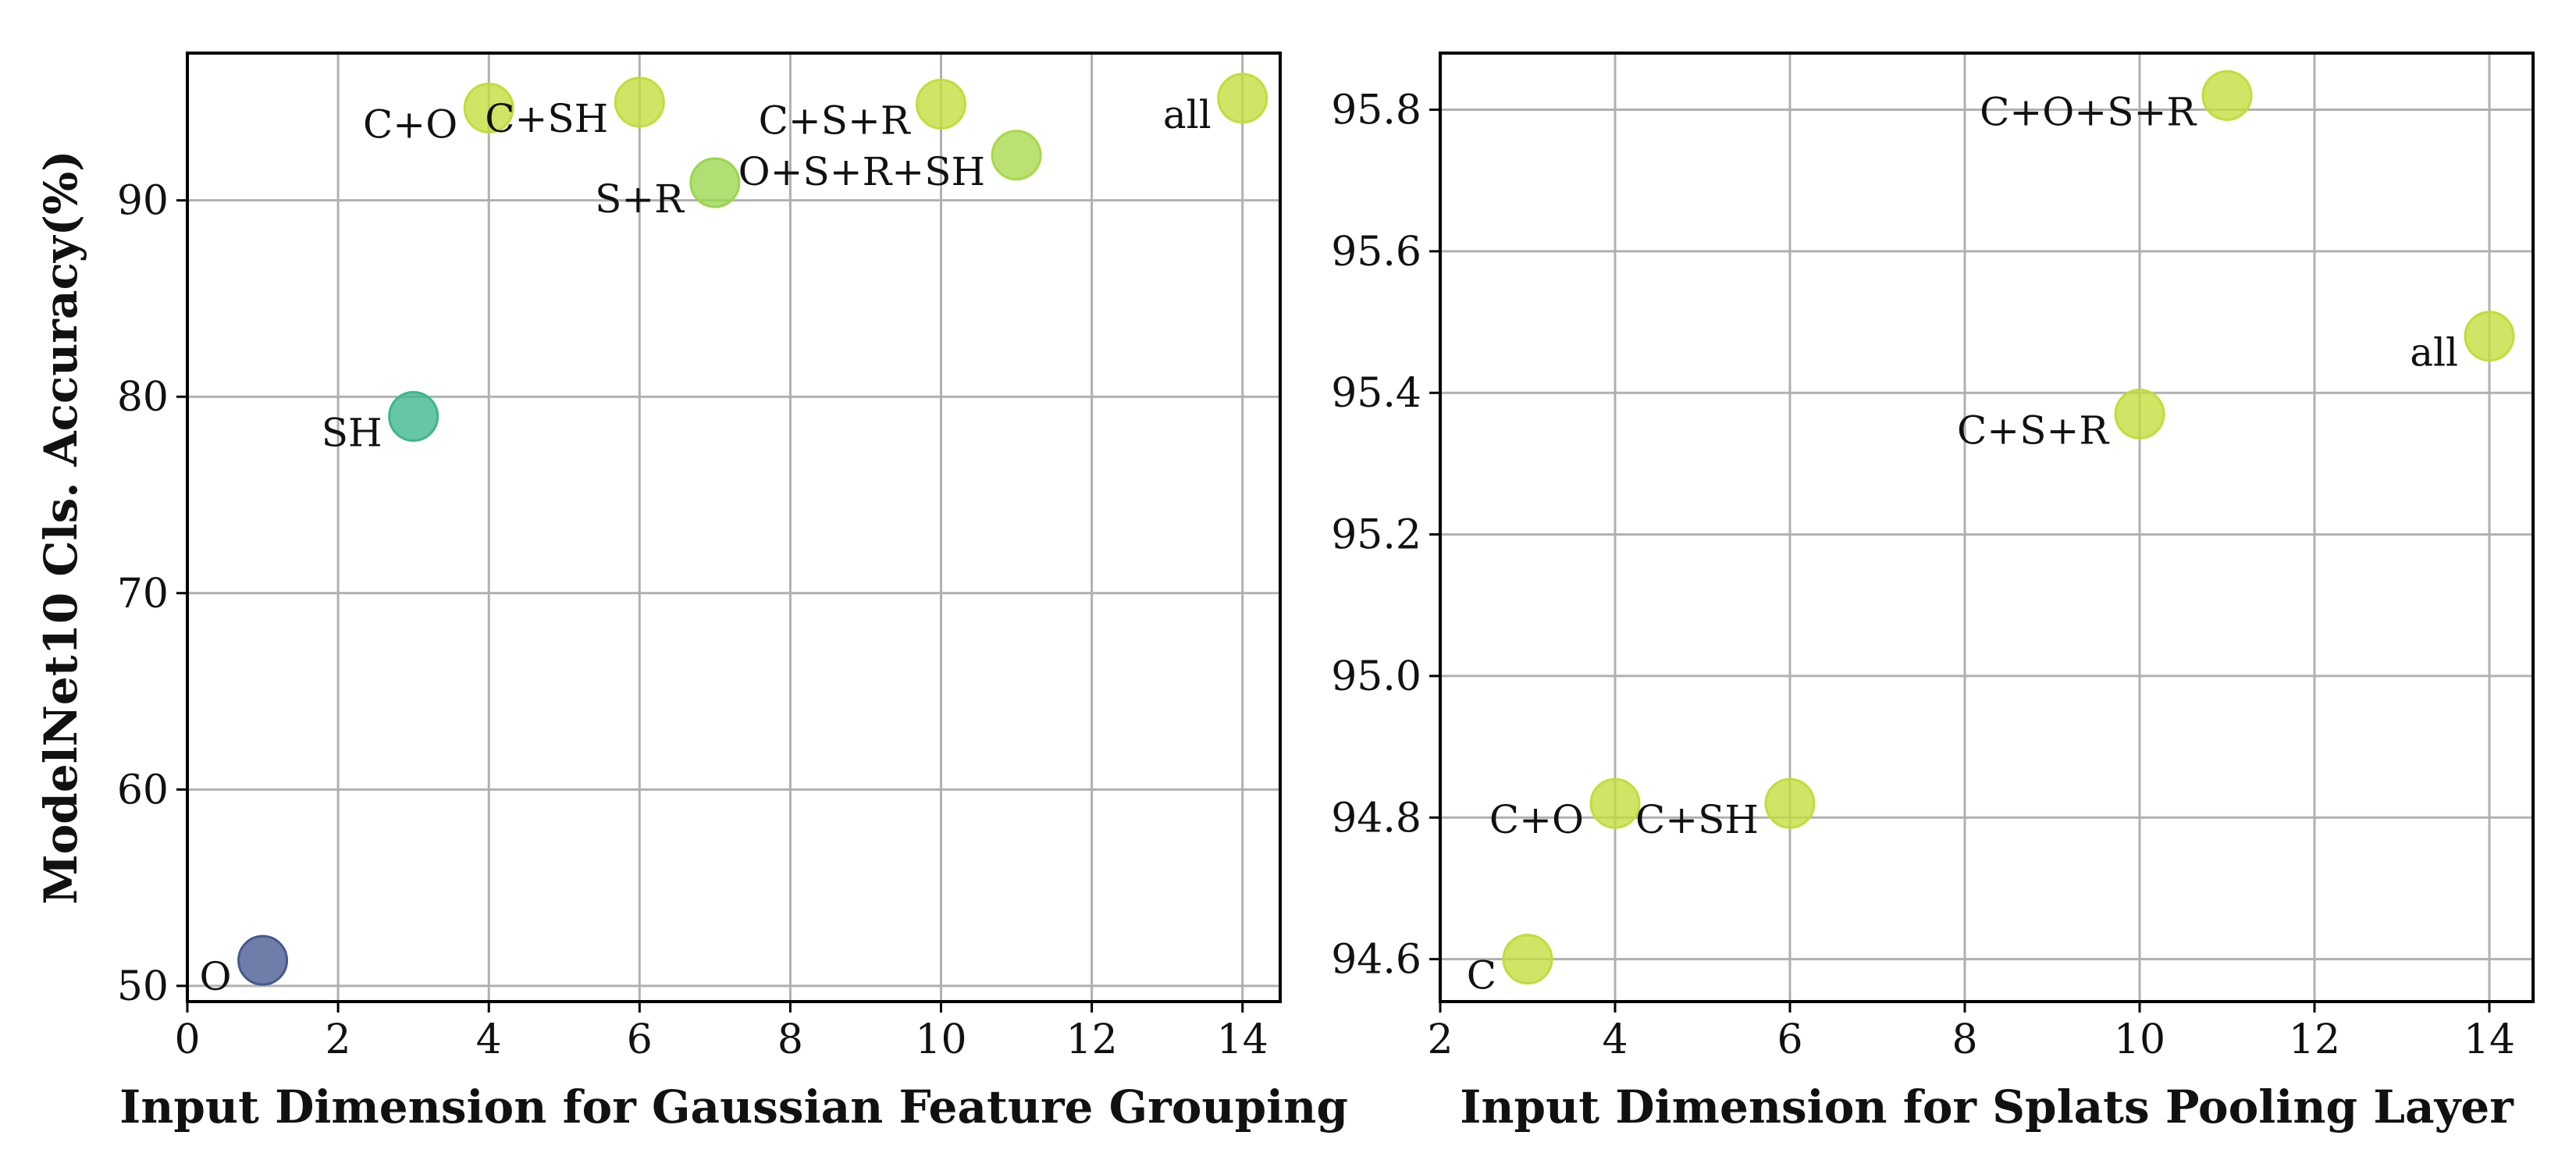  What do you see at coordinates (1376, 961) in the screenshot?
I see `y-tick-label: 94.6` at bounding box center [1376, 961].